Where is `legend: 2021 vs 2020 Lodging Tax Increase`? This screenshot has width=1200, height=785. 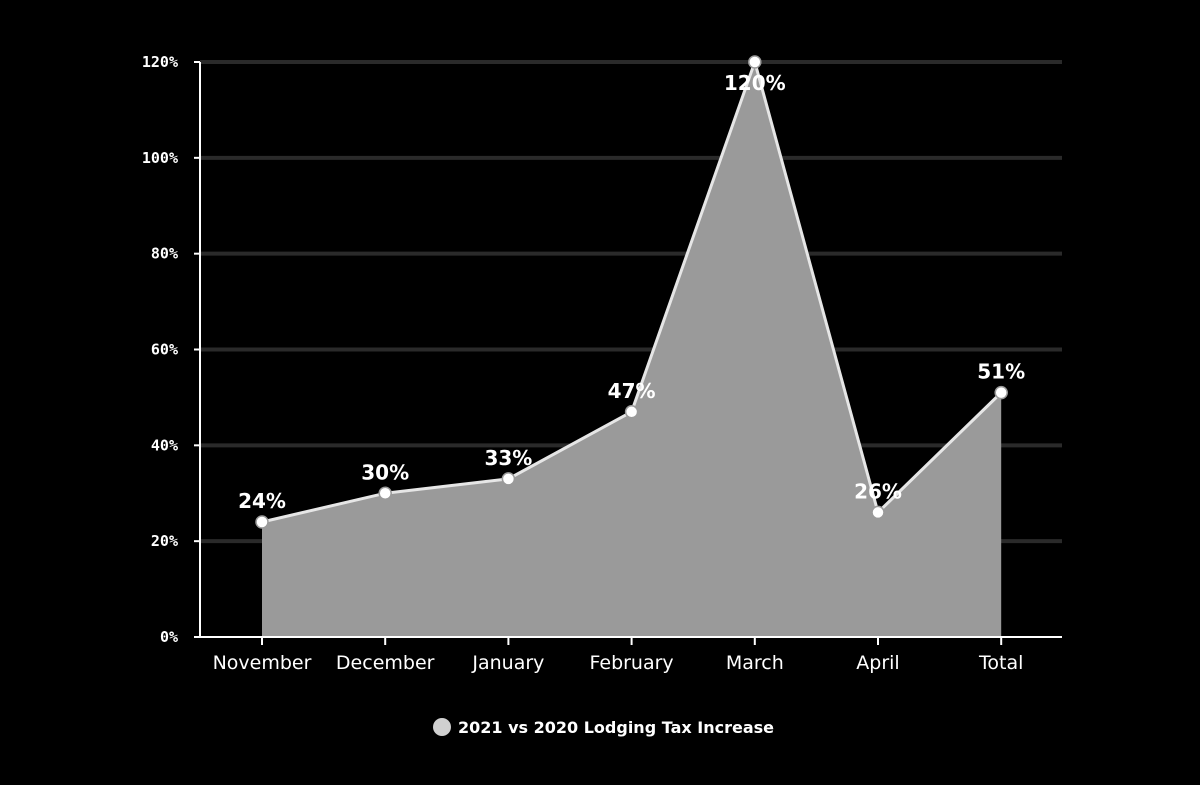 legend: 2021 vs 2020 Lodging Tax Increase is located at coordinates (603, 727).